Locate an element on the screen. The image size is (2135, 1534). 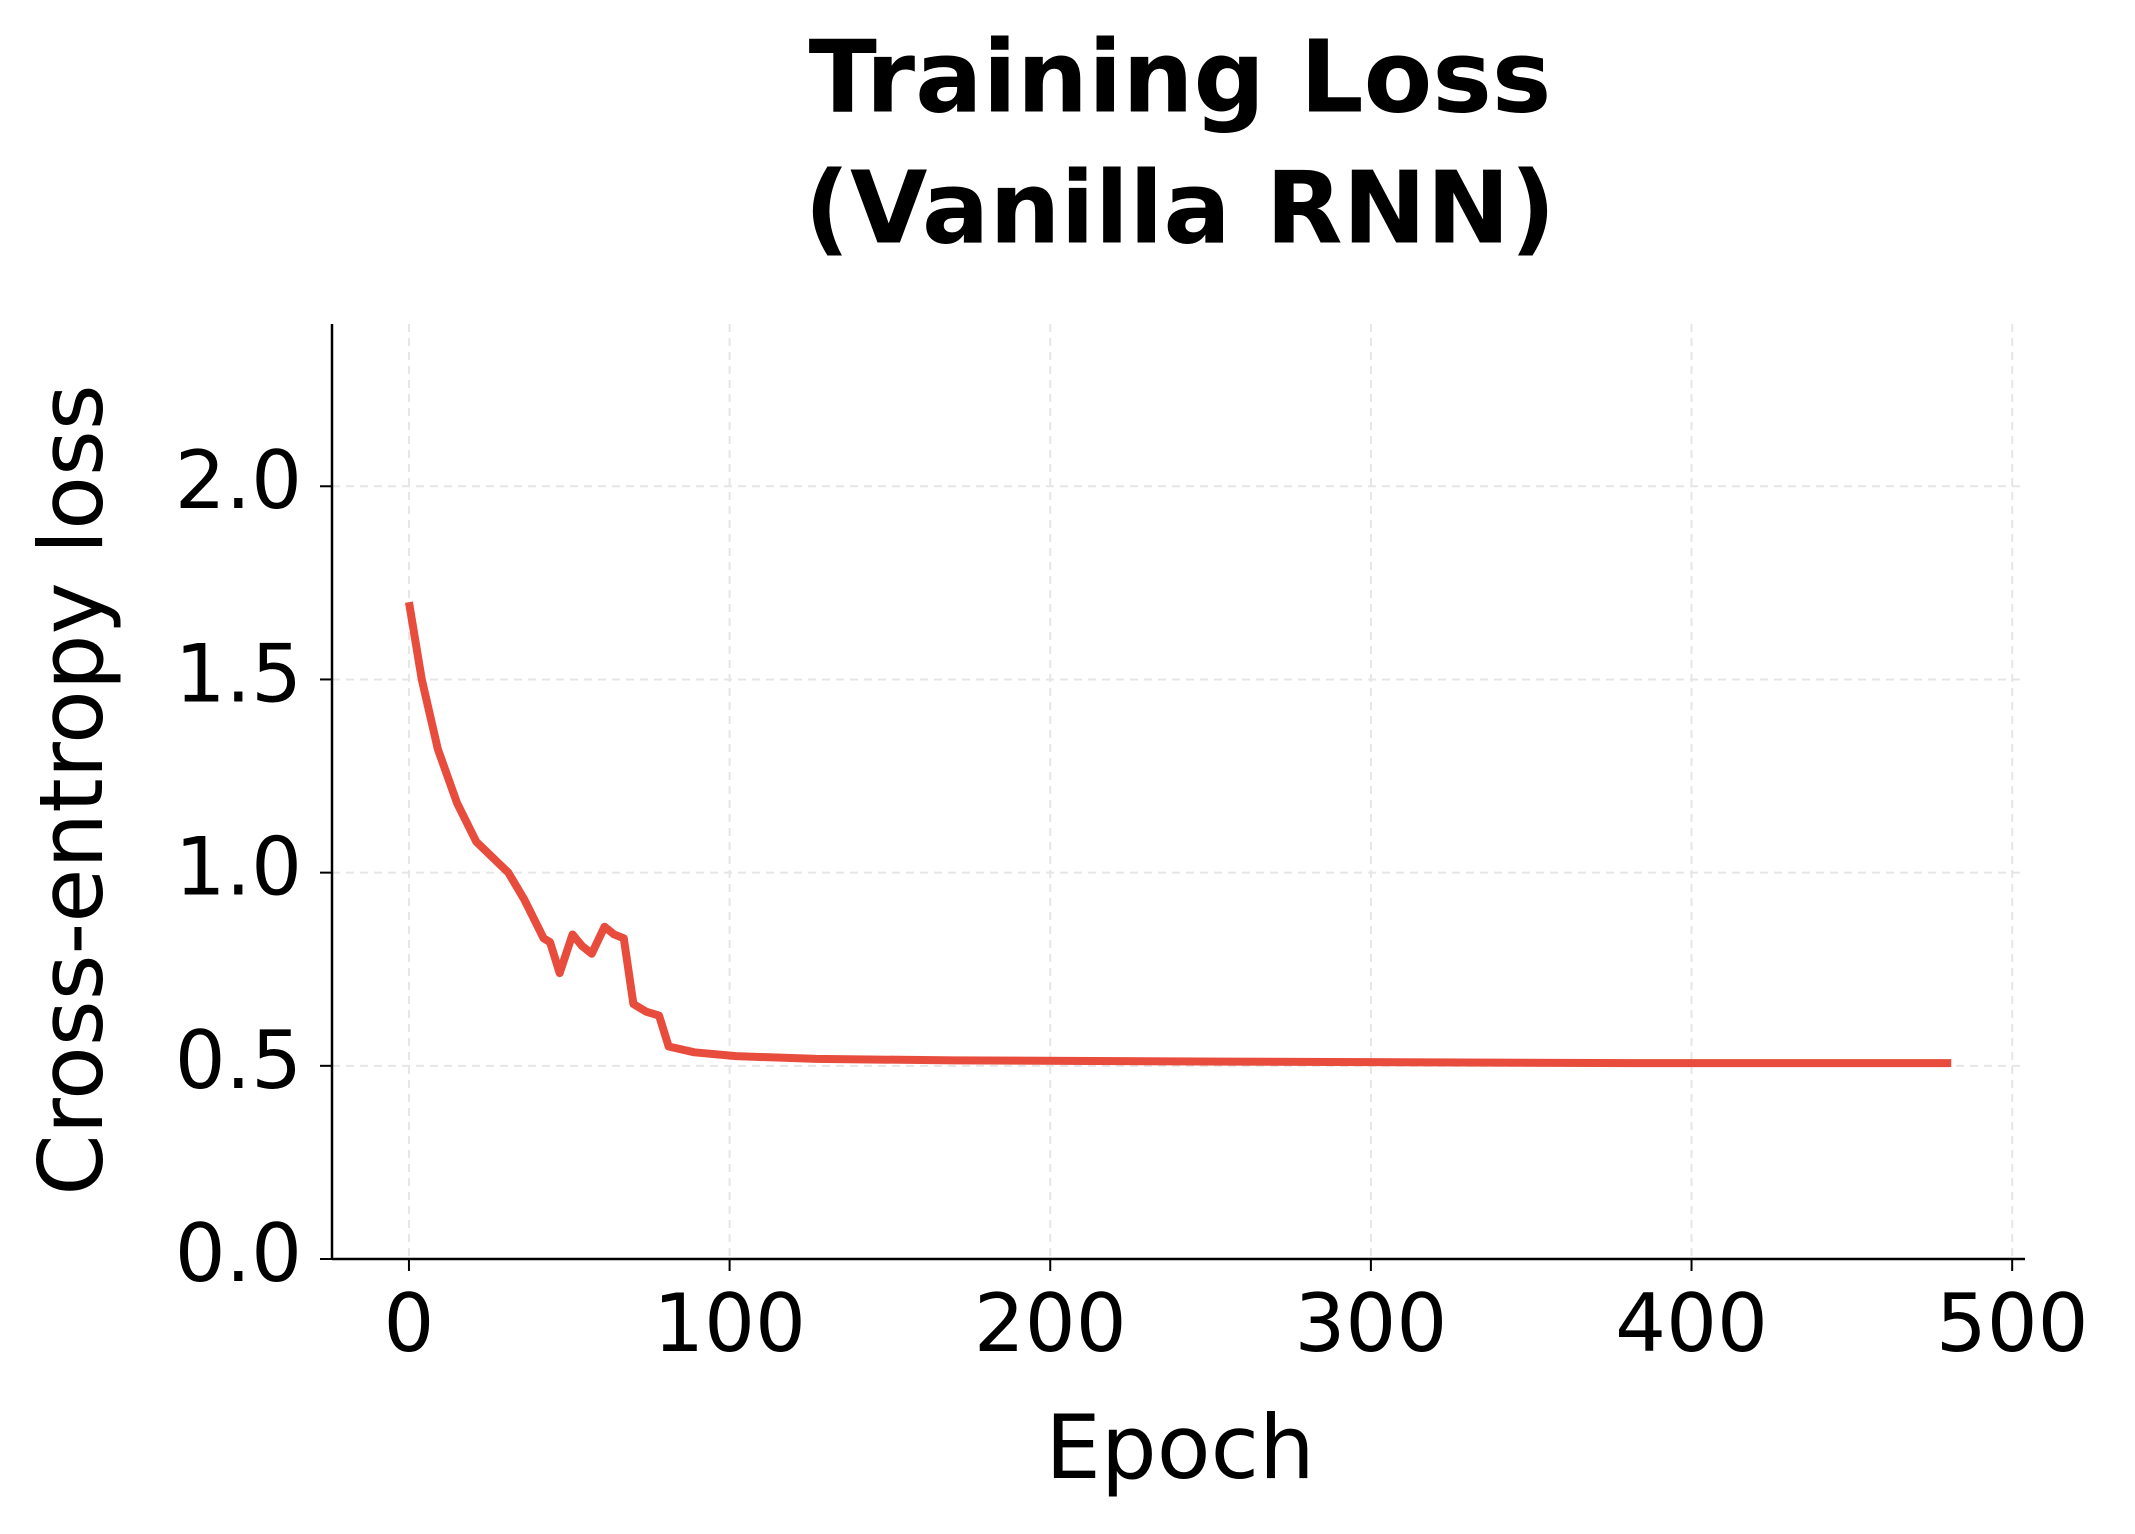
y-tick-label: 1.0 is located at coordinates (238, 867).